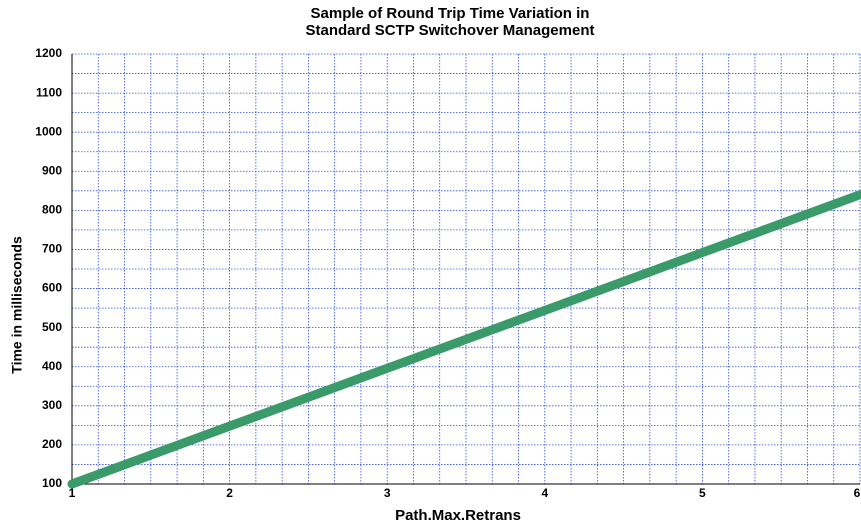  What do you see at coordinates (52, 444) in the screenshot?
I see `y-tick-label: 200` at bounding box center [52, 444].